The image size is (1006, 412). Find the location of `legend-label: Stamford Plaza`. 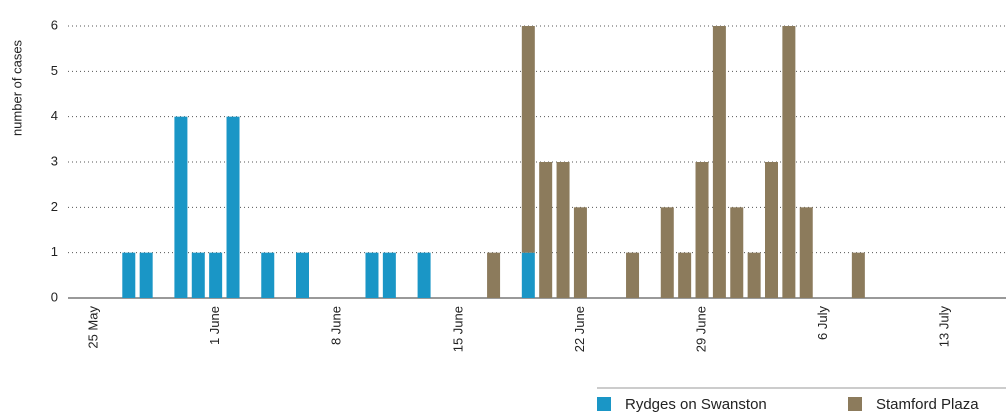

legend-label: Stamford Plaza is located at coordinates (927, 404).